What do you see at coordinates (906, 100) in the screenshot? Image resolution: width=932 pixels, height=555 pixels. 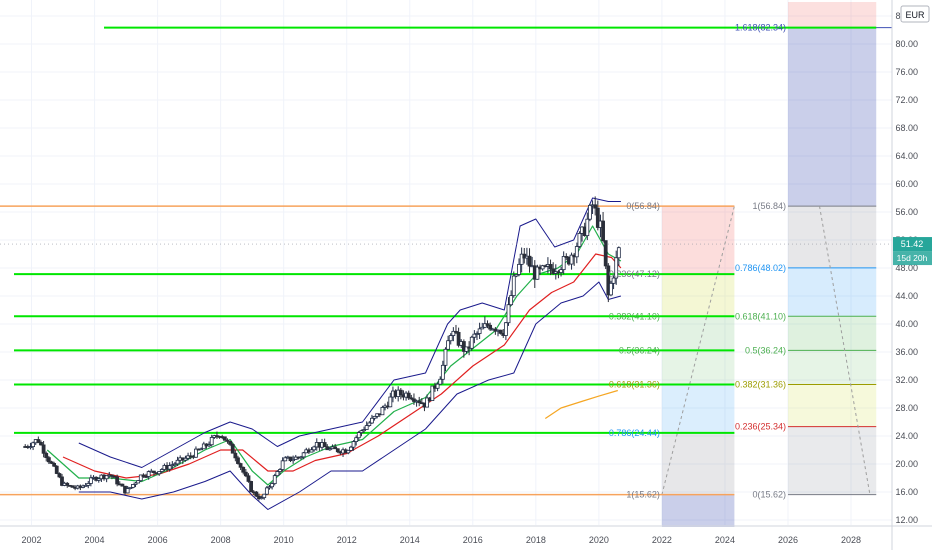 I see `price-tick-label: 72.00` at bounding box center [906, 100].